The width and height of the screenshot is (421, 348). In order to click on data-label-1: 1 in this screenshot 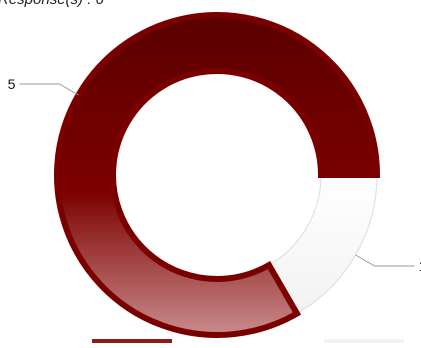, I will do `click(420, 266)`.